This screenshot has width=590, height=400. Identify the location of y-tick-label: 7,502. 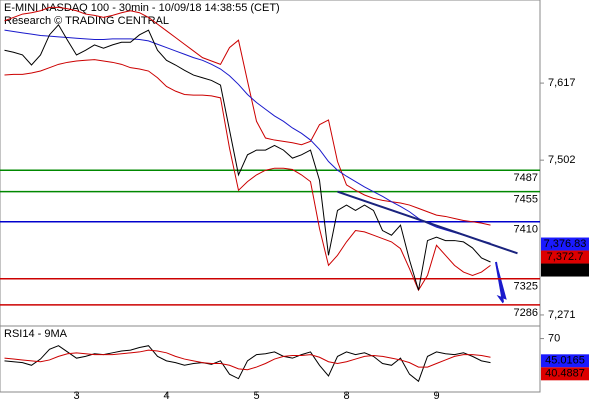
(562, 160).